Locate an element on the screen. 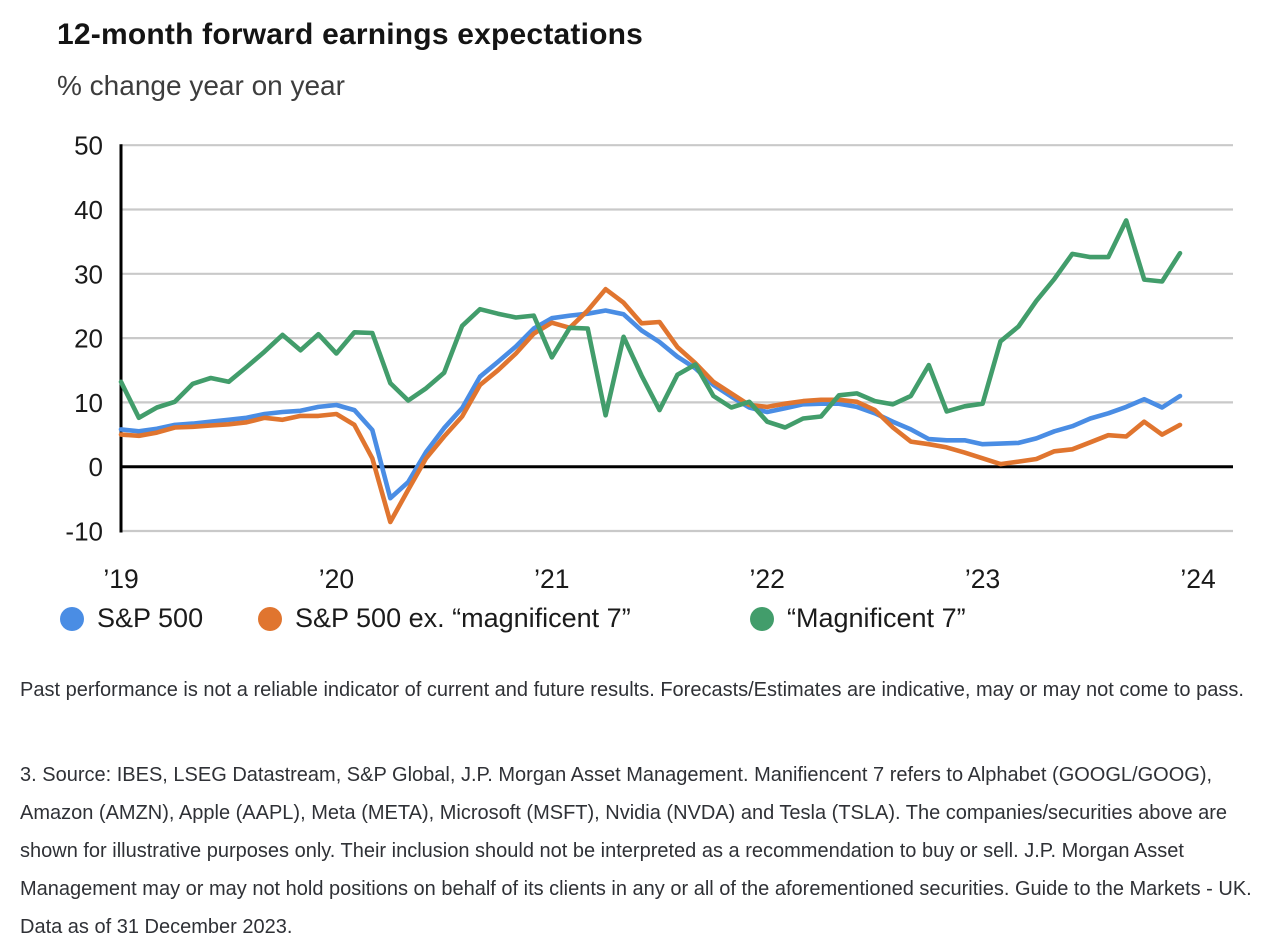 This screenshot has height=952, width=1288. legend-item-sp500: S&P 500 is located at coordinates (131, 618).